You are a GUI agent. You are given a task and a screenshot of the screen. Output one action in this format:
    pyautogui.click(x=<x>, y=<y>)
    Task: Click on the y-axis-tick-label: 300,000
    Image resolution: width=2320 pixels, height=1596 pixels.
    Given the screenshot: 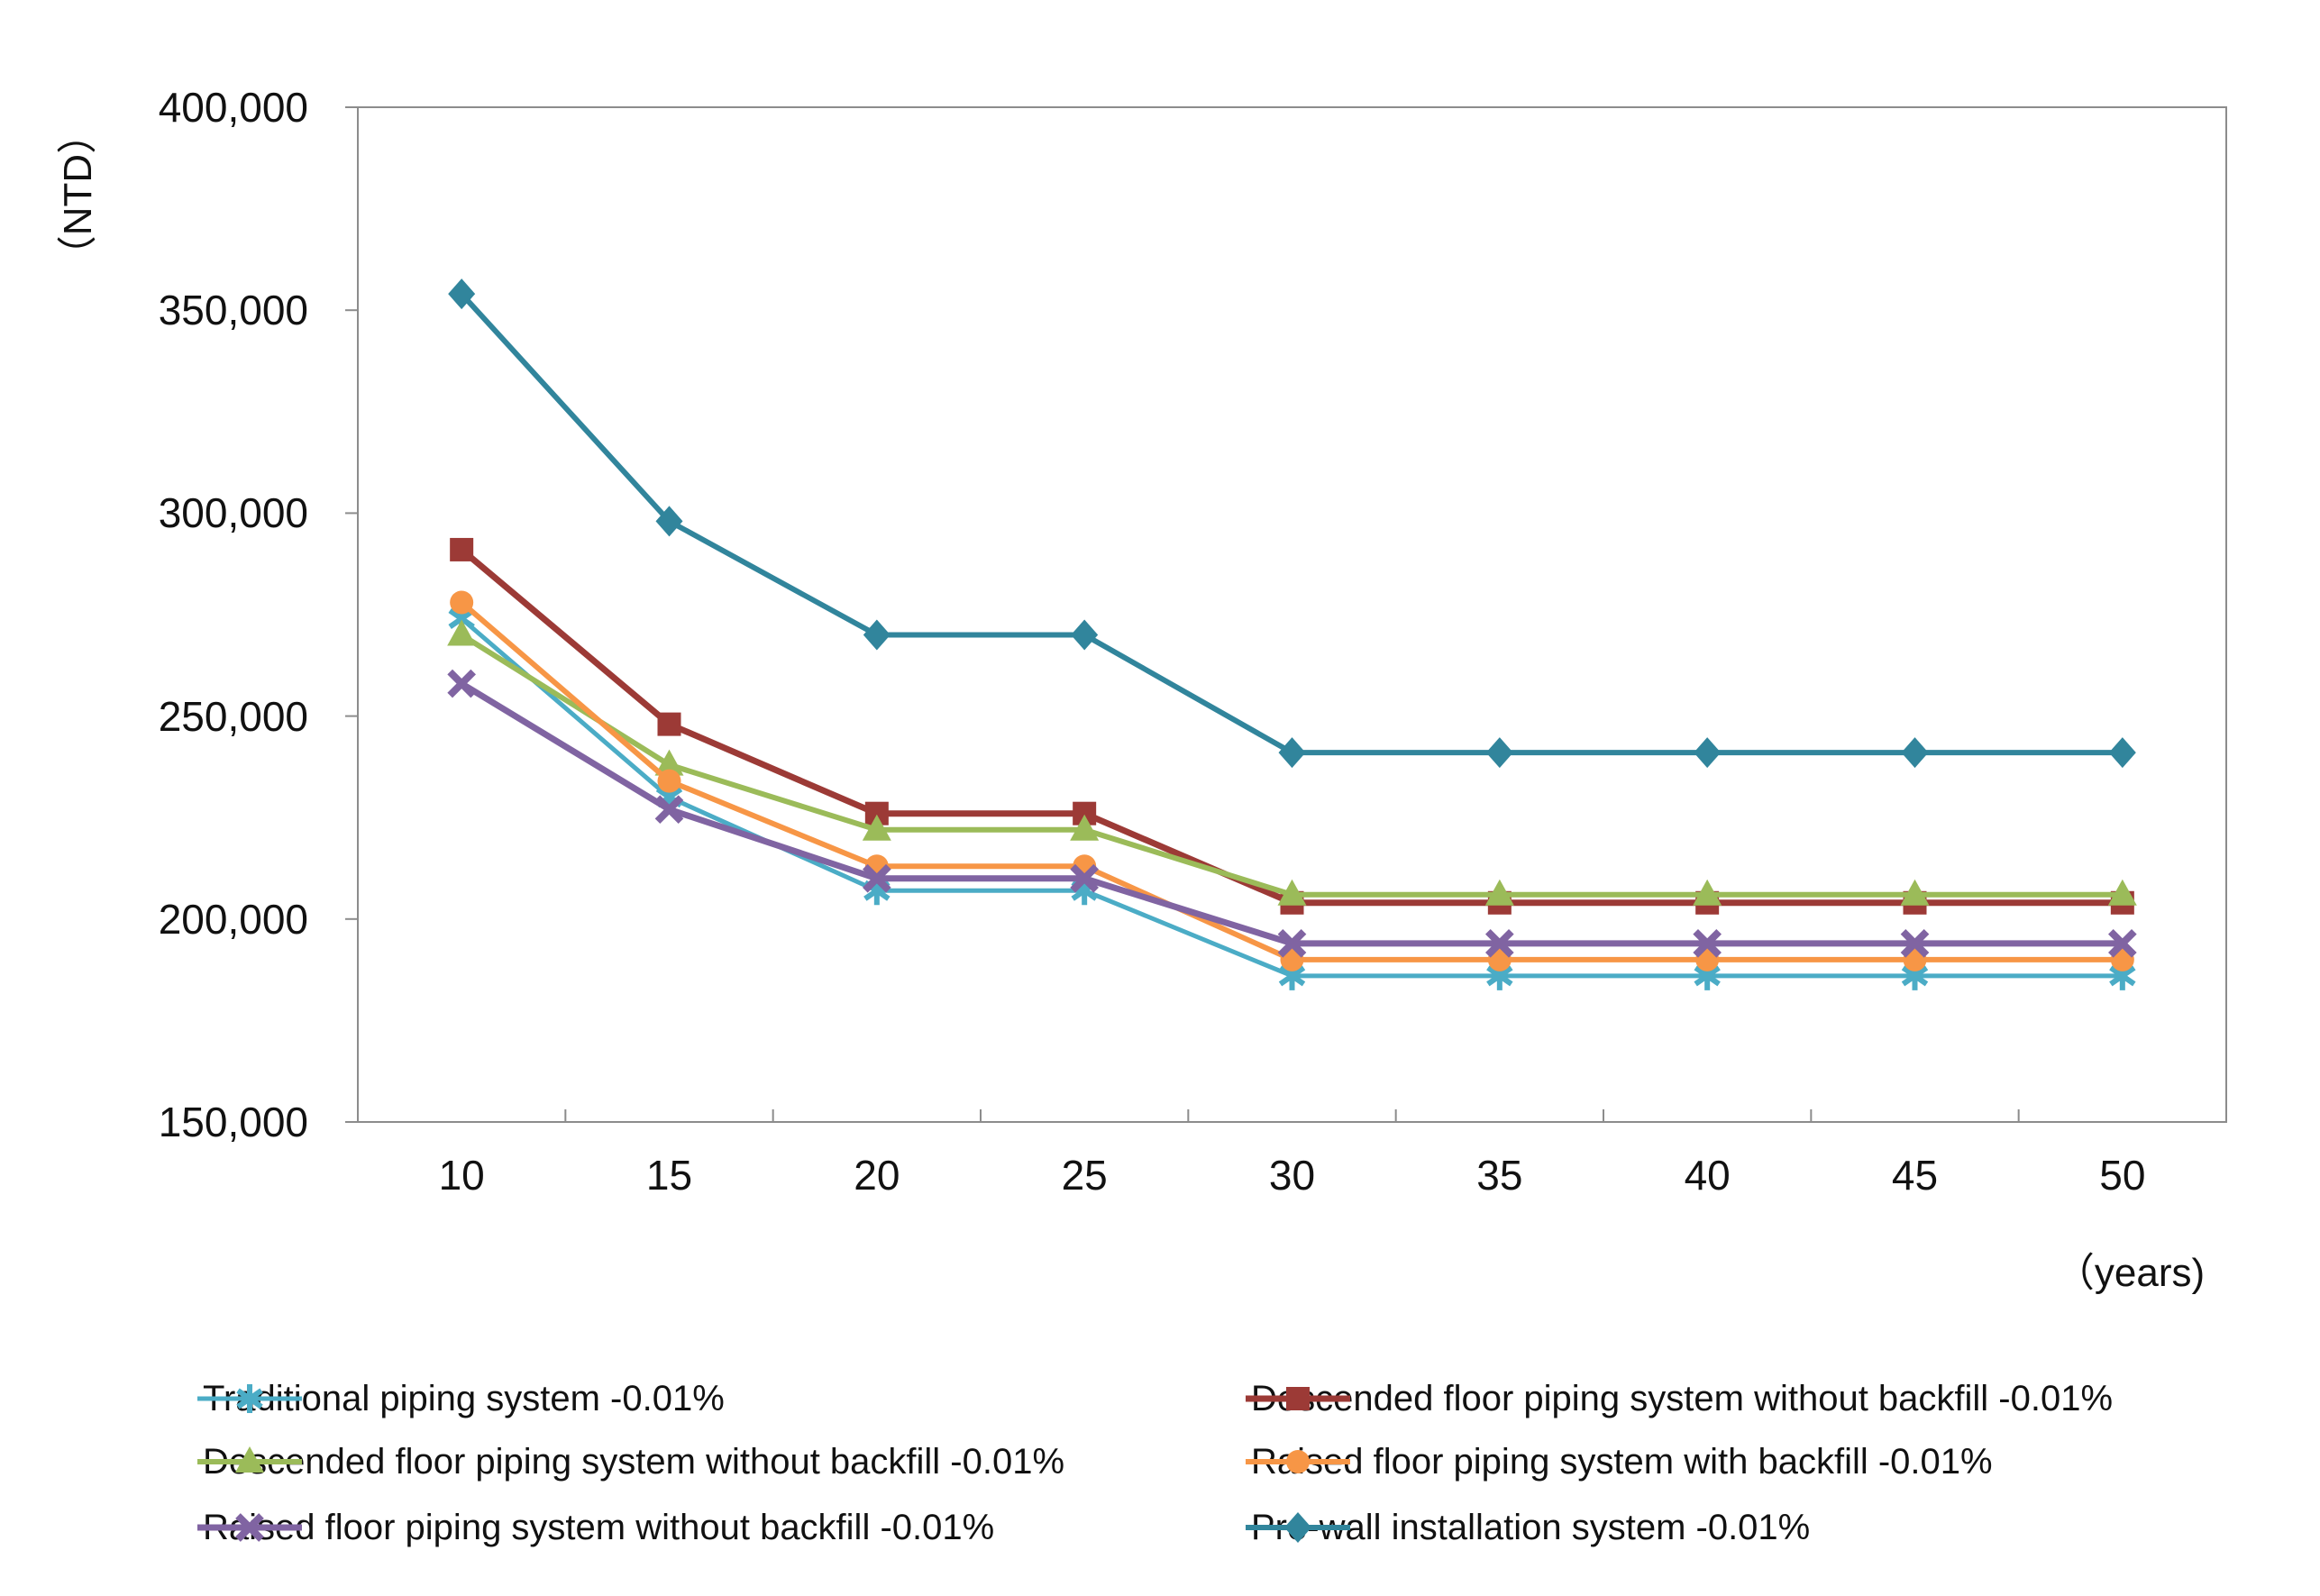 What is the action you would take?
    pyautogui.click(x=233, y=513)
    